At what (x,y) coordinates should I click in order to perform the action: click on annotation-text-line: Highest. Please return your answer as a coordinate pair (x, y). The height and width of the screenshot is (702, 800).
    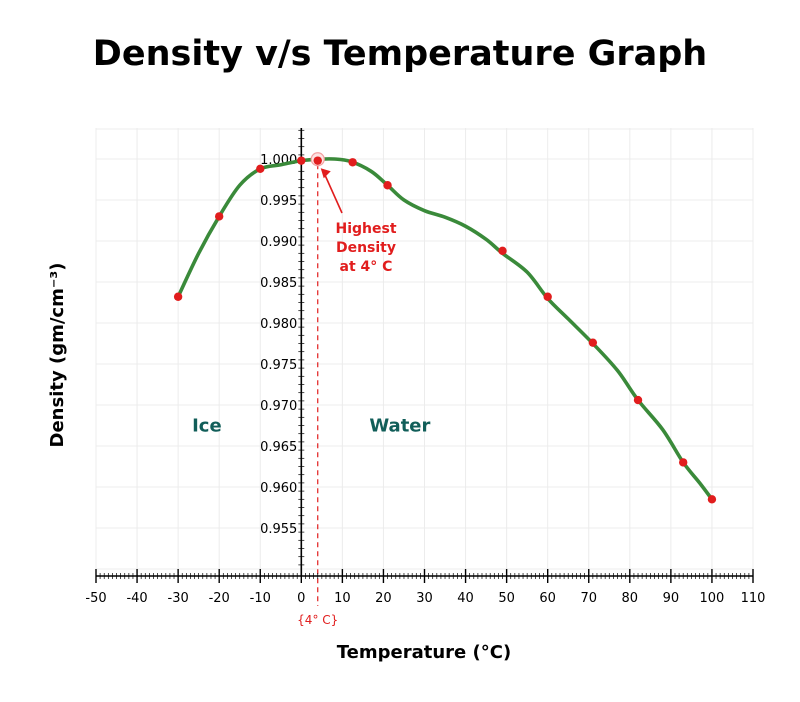
    Looking at the image, I should click on (365, 229).